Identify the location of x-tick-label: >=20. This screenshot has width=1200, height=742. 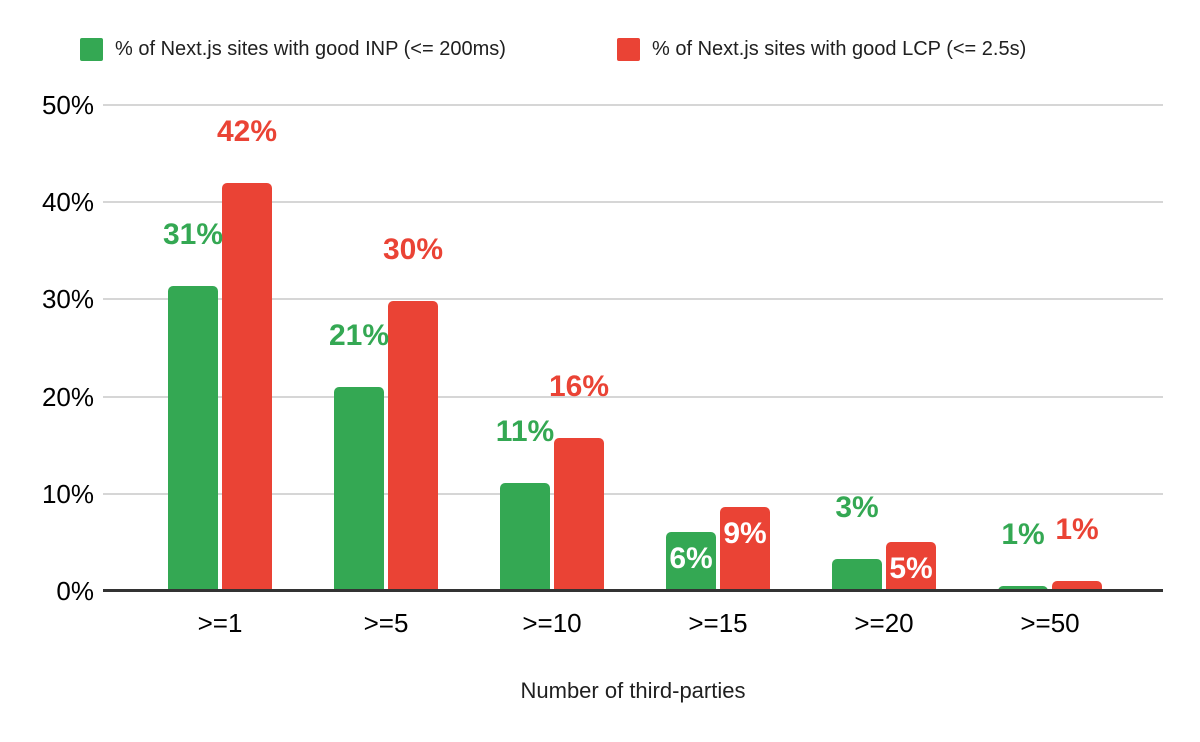
(884, 623).